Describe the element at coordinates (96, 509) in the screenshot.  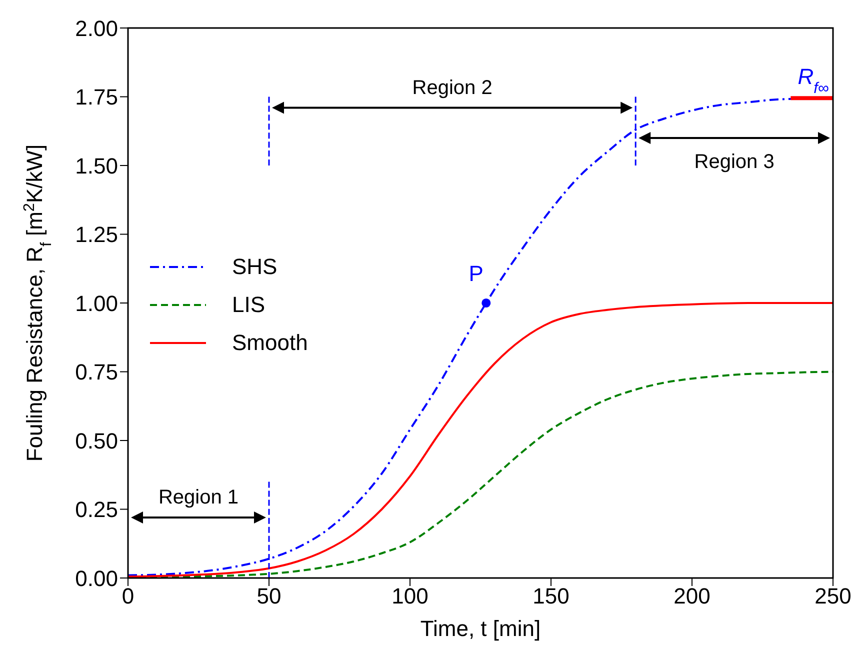
I see `y-tick-label: 0.25` at that location.